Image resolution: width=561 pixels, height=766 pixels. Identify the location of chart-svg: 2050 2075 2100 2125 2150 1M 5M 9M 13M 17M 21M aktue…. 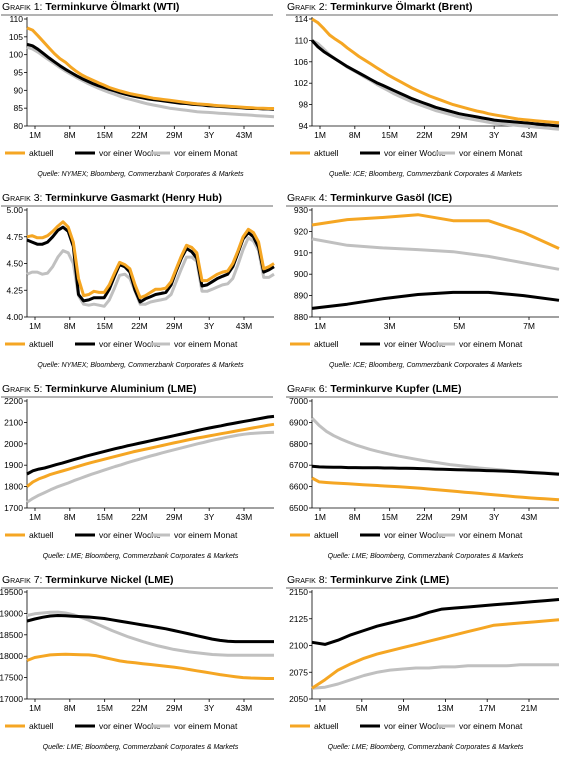
(424, 659).